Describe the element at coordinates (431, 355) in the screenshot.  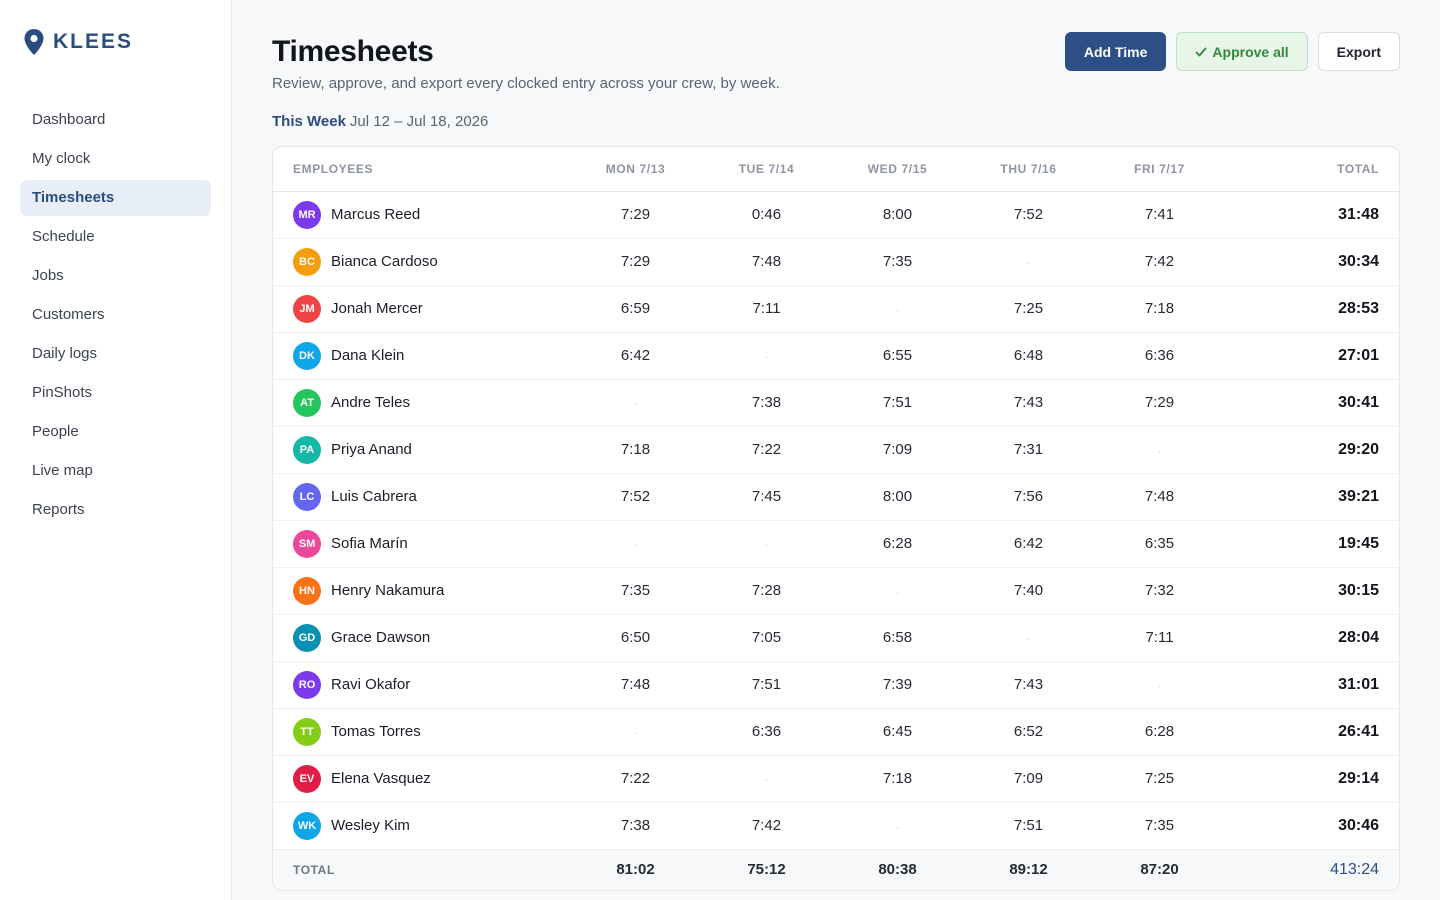
I see `employee: DK Dana Klein` at that location.